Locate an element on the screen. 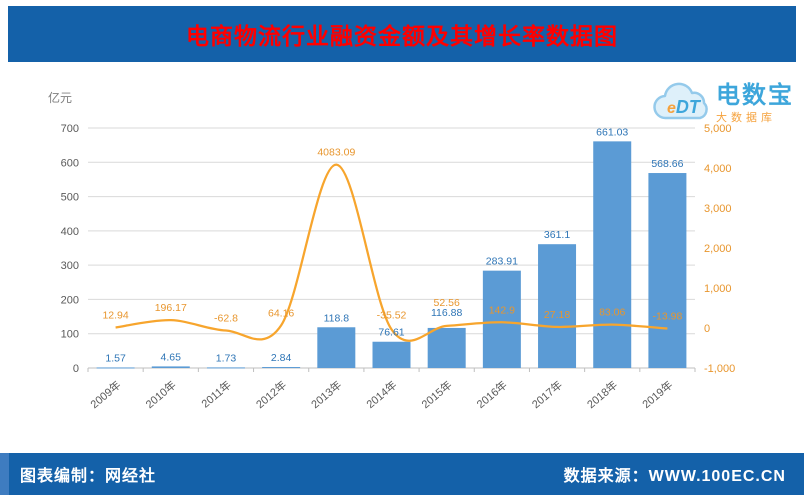 Image resolution: width=804 pixels, height=495 pixels. bar-value-label: 116.88 is located at coordinates (446, 313).